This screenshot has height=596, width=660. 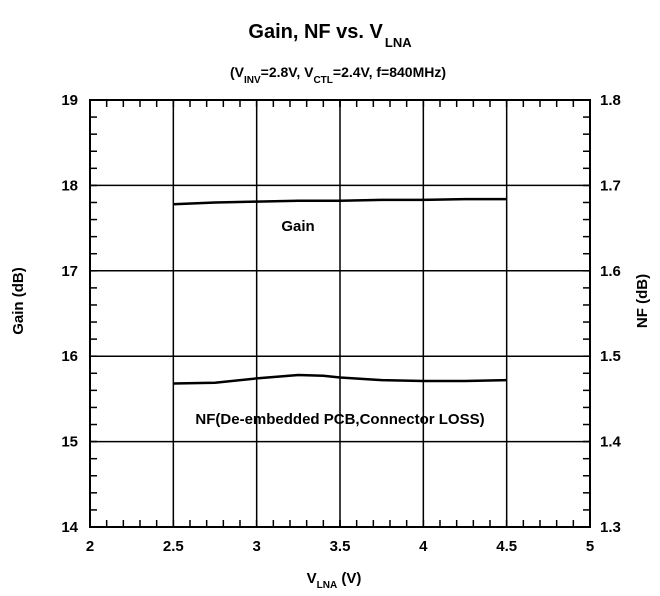 I want to click on right-y-tick-label: 1.6, so click(x=610, y=271).